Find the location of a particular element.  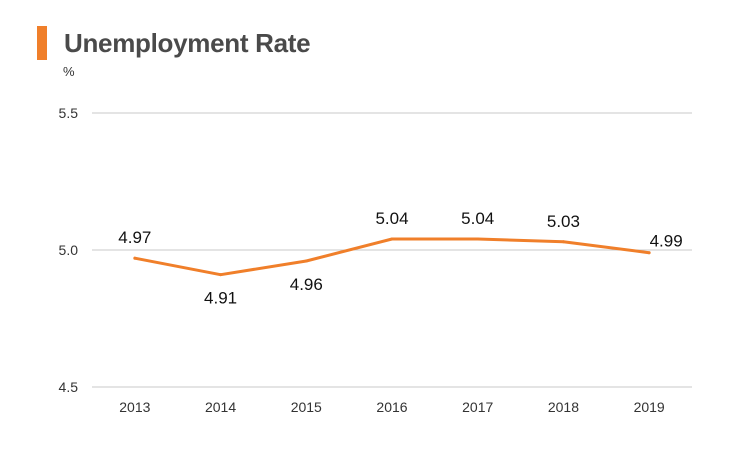

data-label: 4.99 is located at coordinates (666, 241).